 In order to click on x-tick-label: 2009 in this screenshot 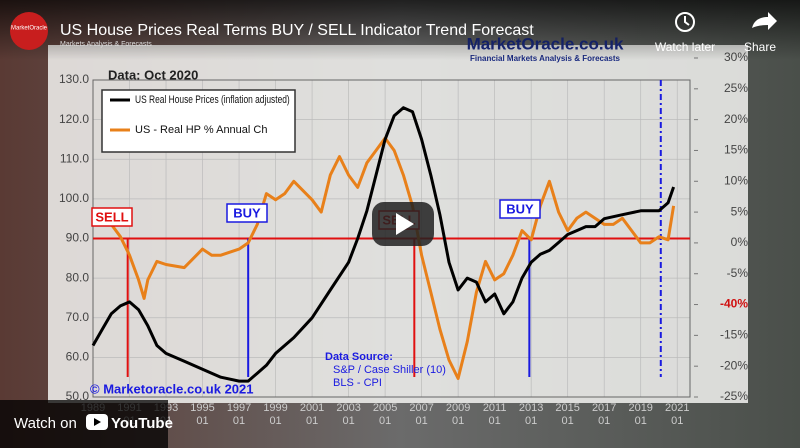, I will do `click(458, 408)`.